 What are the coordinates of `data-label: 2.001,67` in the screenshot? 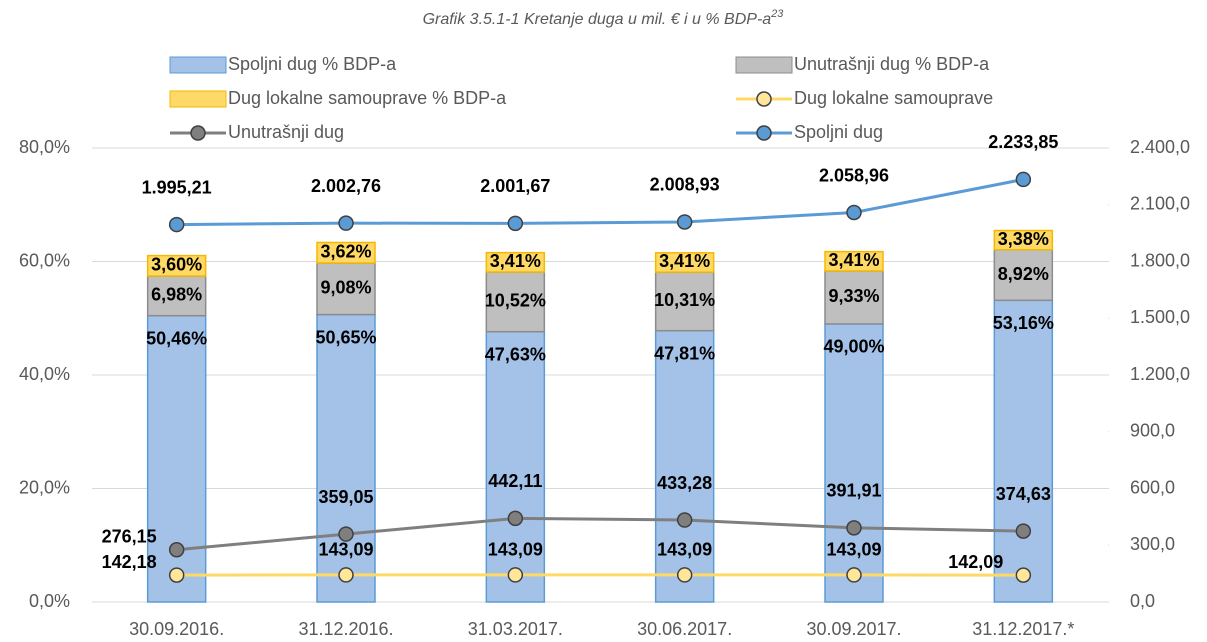 It's located at (515, 186).